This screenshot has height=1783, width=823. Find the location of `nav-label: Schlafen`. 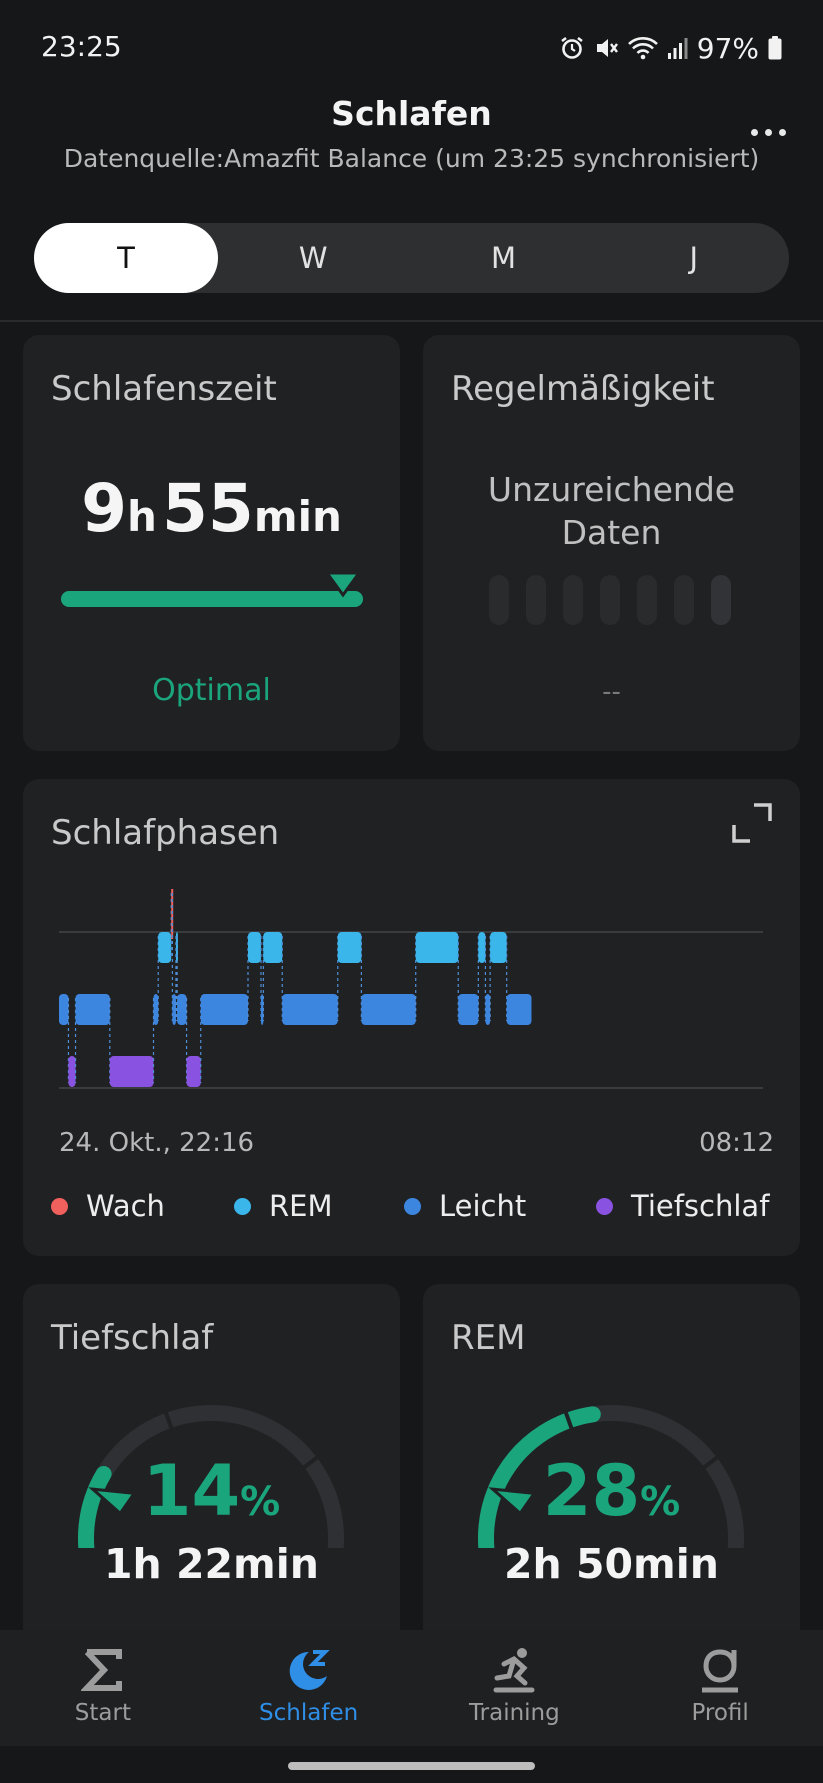

nav-label: Schlafen is located at coordinates (309, 1713).